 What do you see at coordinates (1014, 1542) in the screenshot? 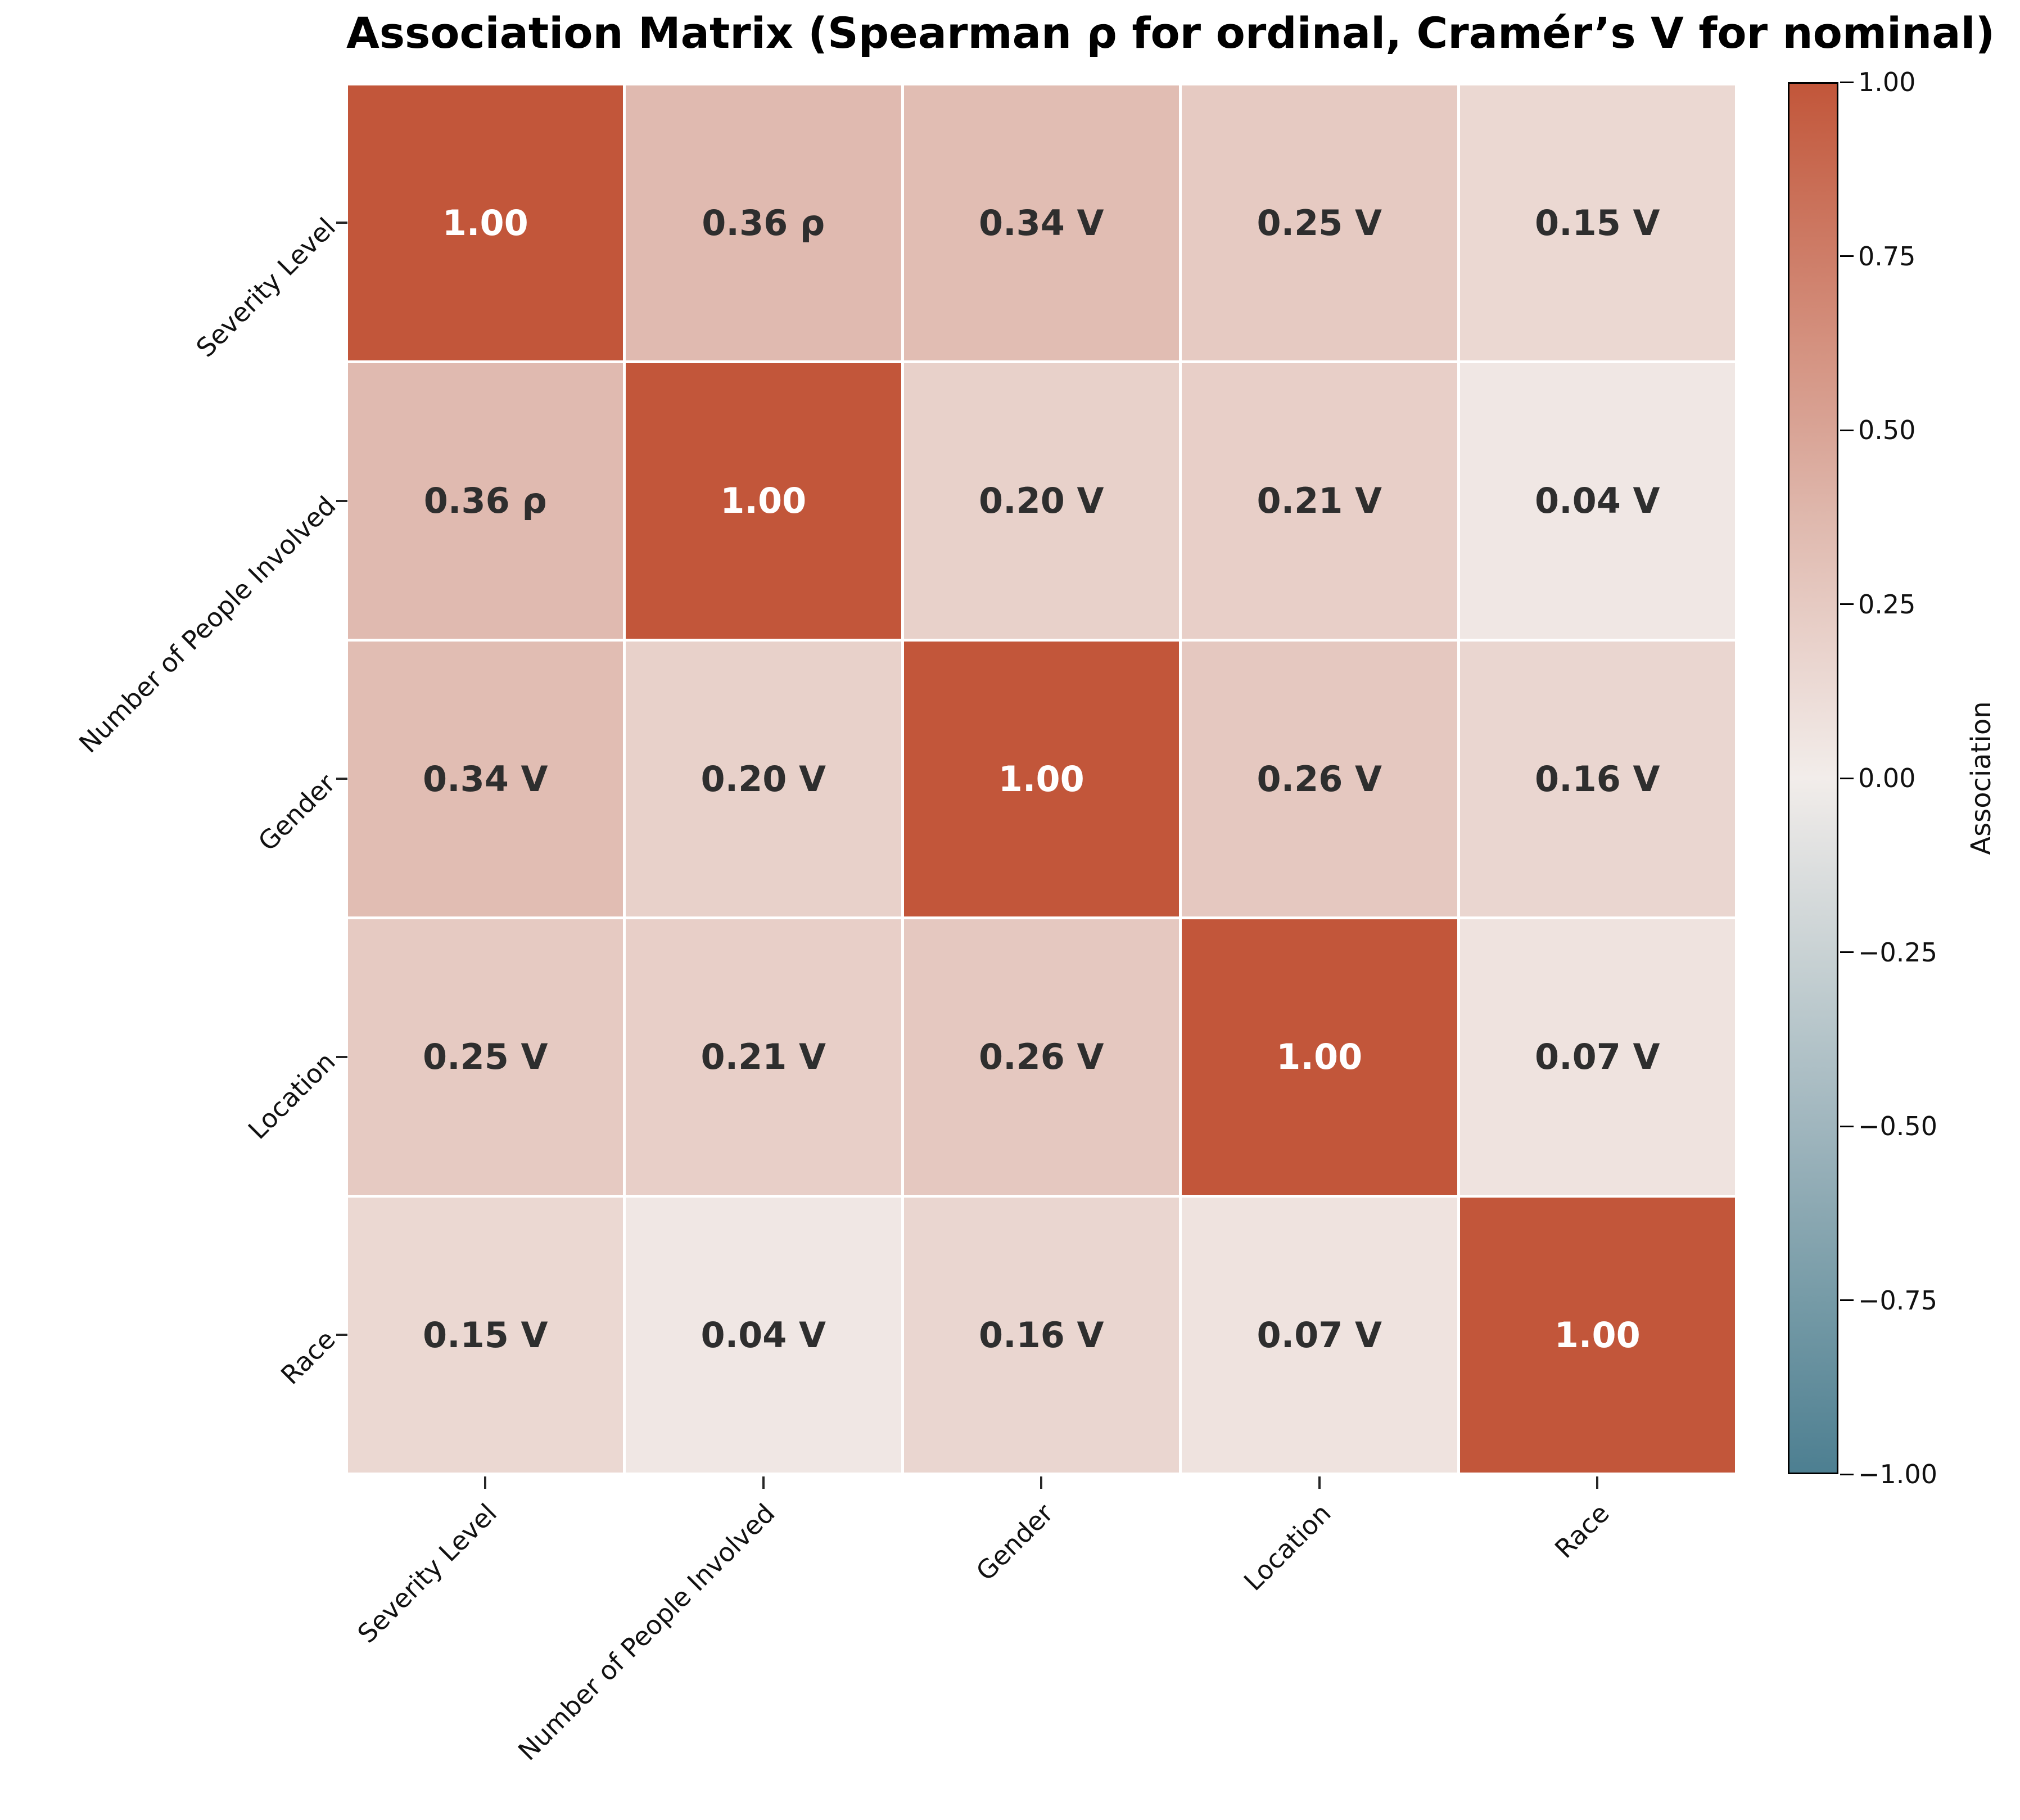
I see `x-tick-label: Gender` at bounding box center [1014, 1542].